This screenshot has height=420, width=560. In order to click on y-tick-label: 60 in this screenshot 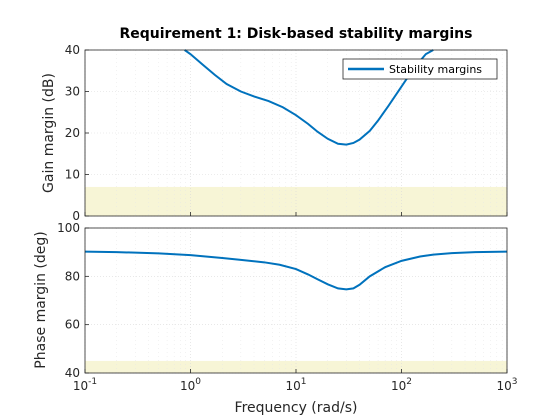, I will do `click(72, 325)`.